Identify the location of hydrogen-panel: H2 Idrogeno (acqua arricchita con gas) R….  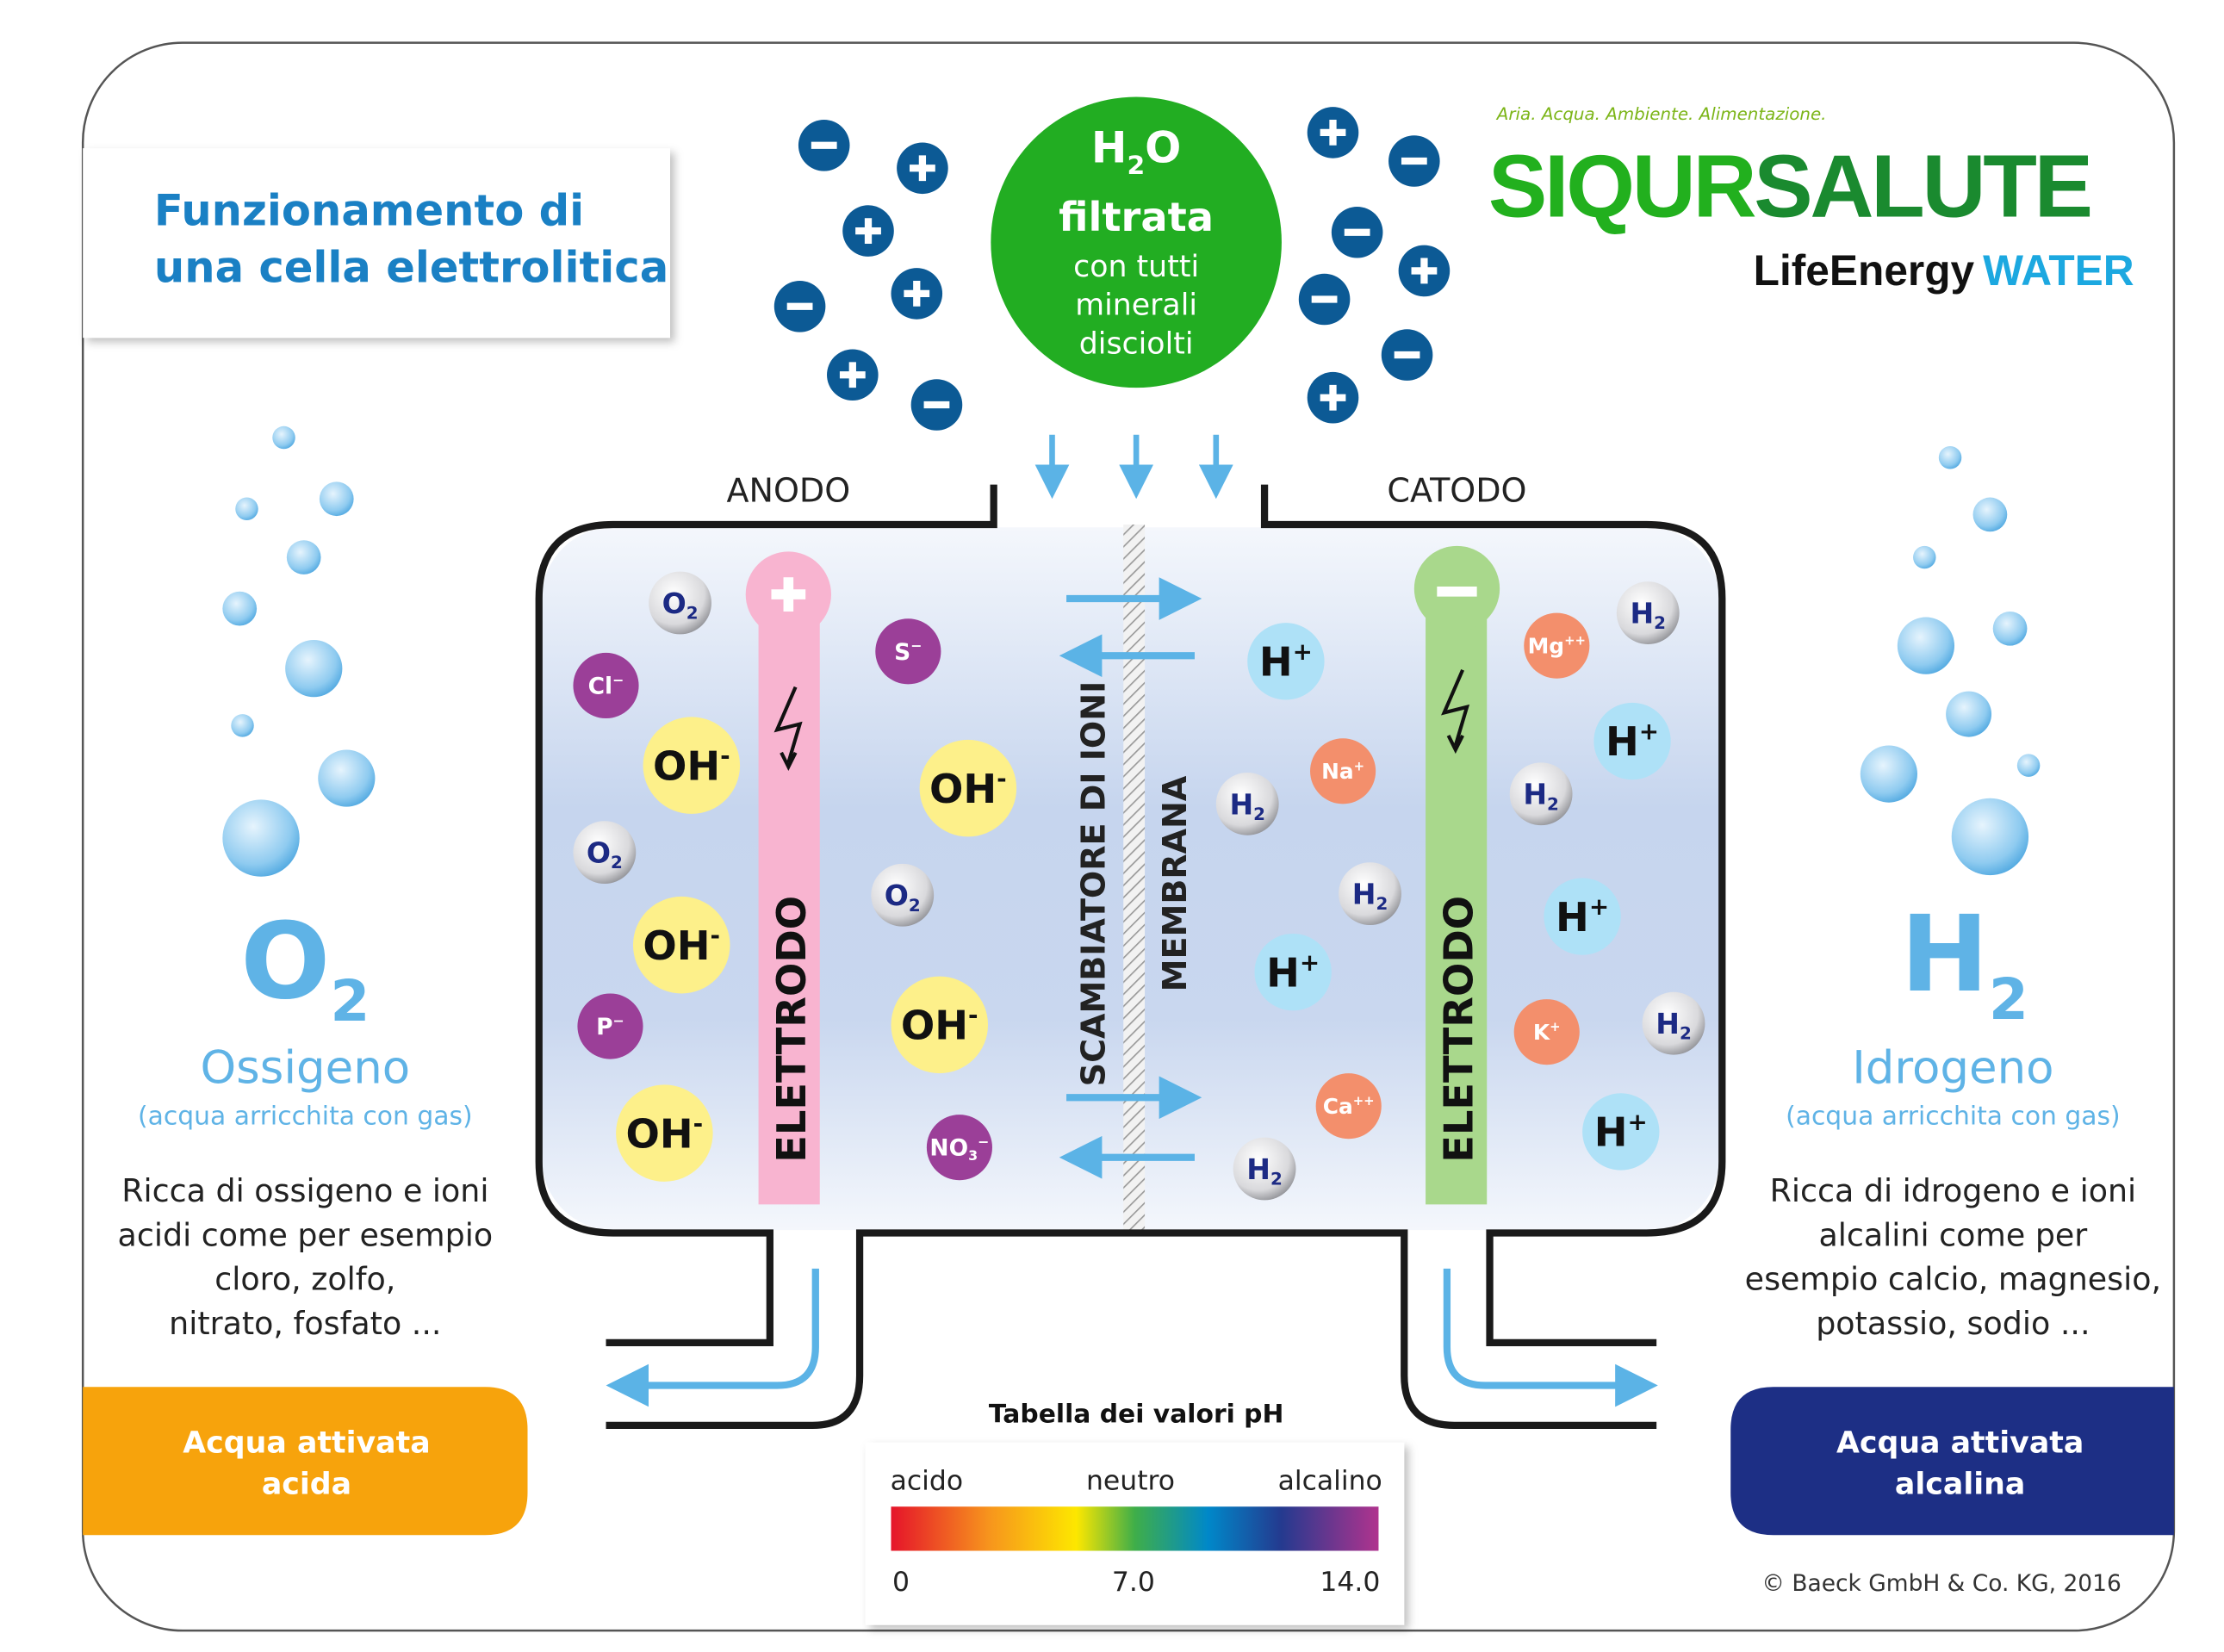
(1952, 1214).